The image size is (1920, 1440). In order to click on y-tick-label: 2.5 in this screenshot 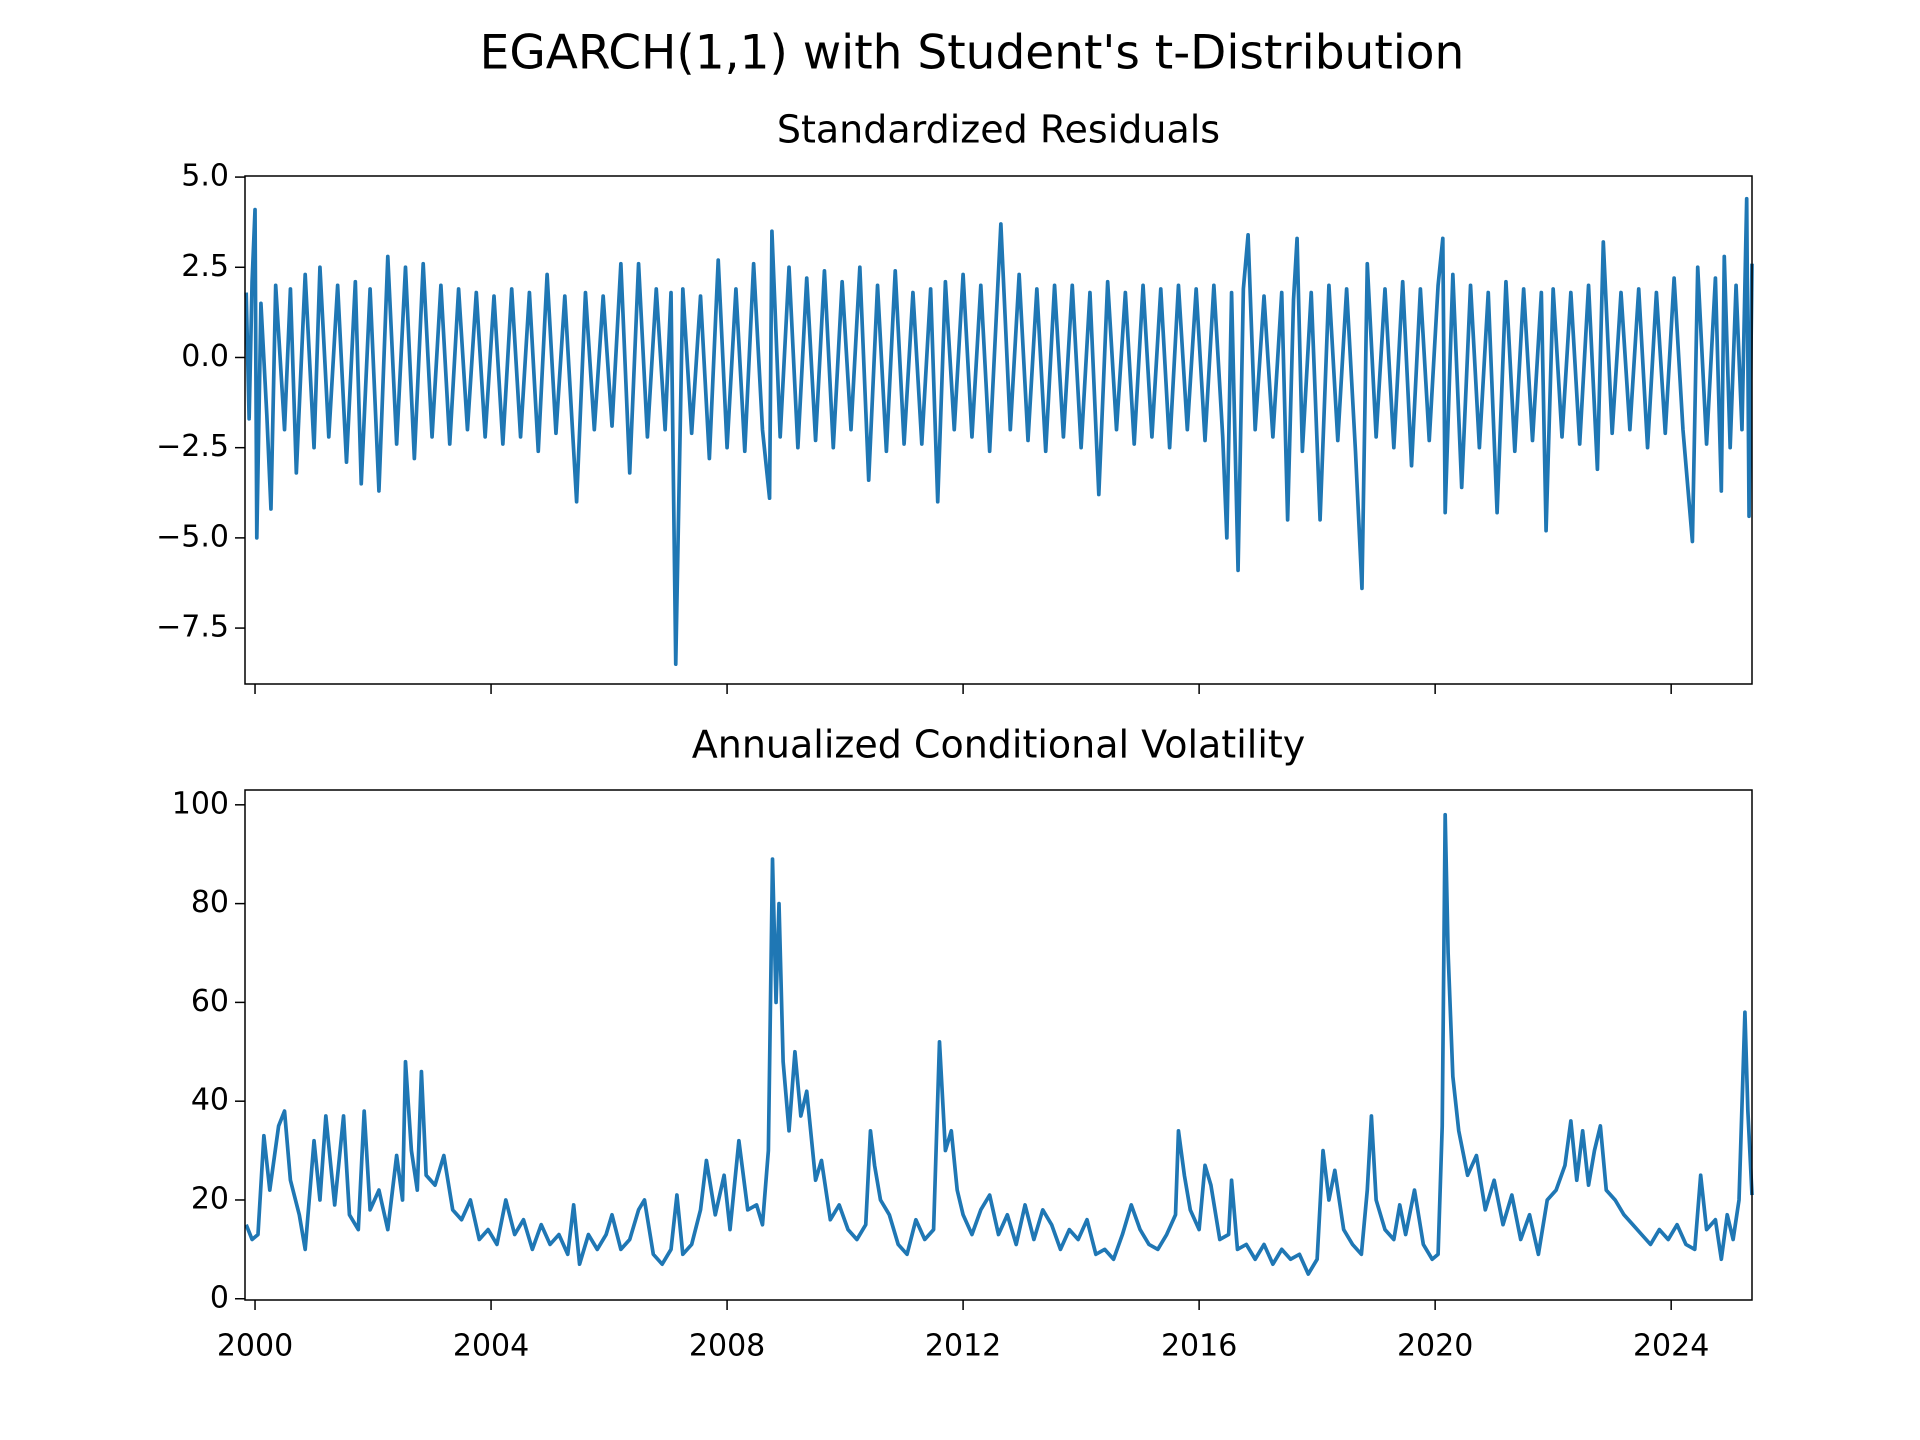, I will do `click(205, 266)`.